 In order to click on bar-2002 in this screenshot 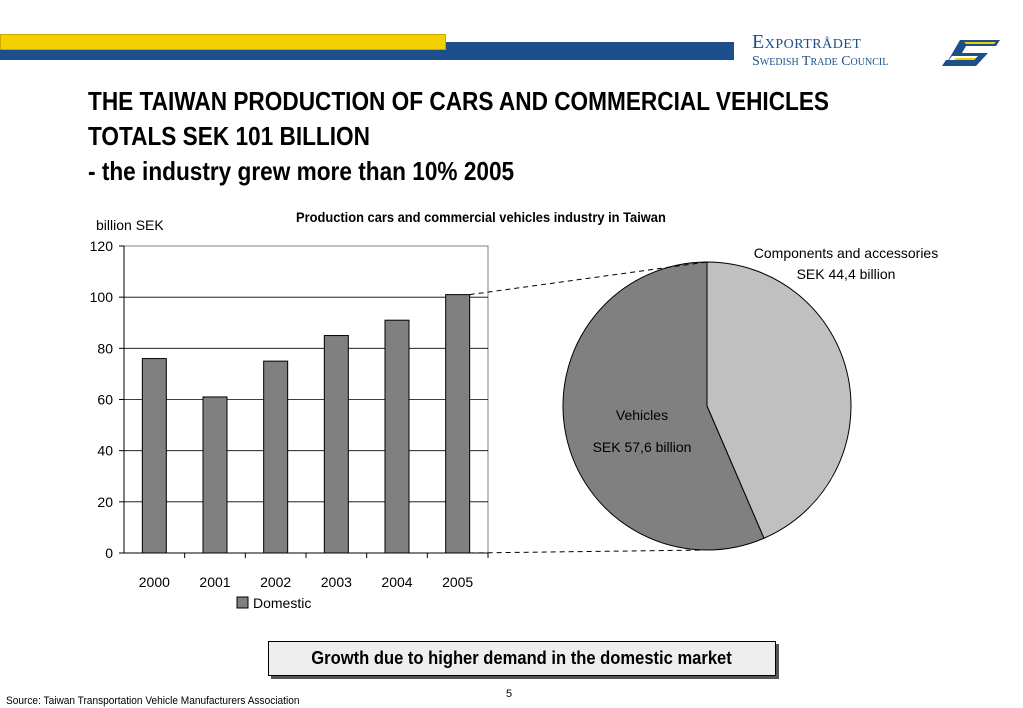, I will do `click(276, 457)`.